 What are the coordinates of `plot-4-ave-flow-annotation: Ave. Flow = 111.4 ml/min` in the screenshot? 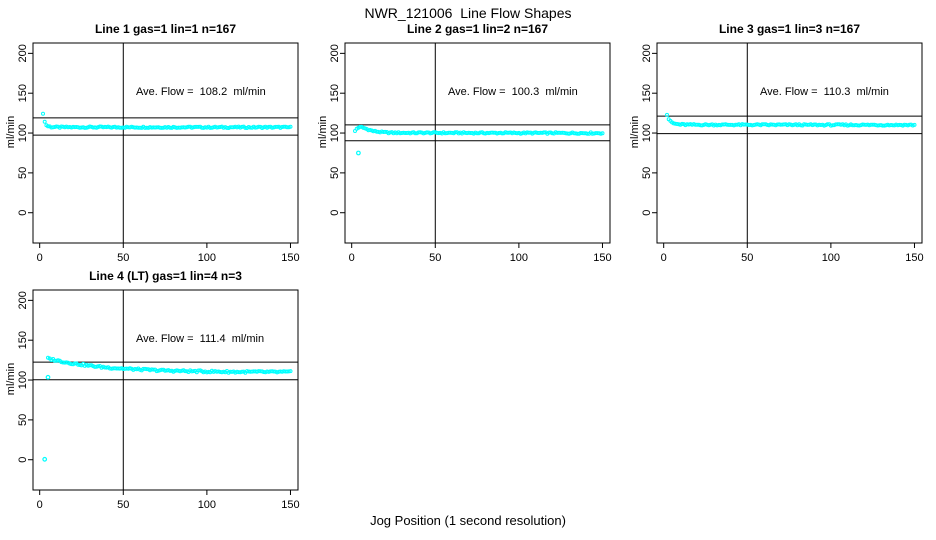 It's located at (200, 339).